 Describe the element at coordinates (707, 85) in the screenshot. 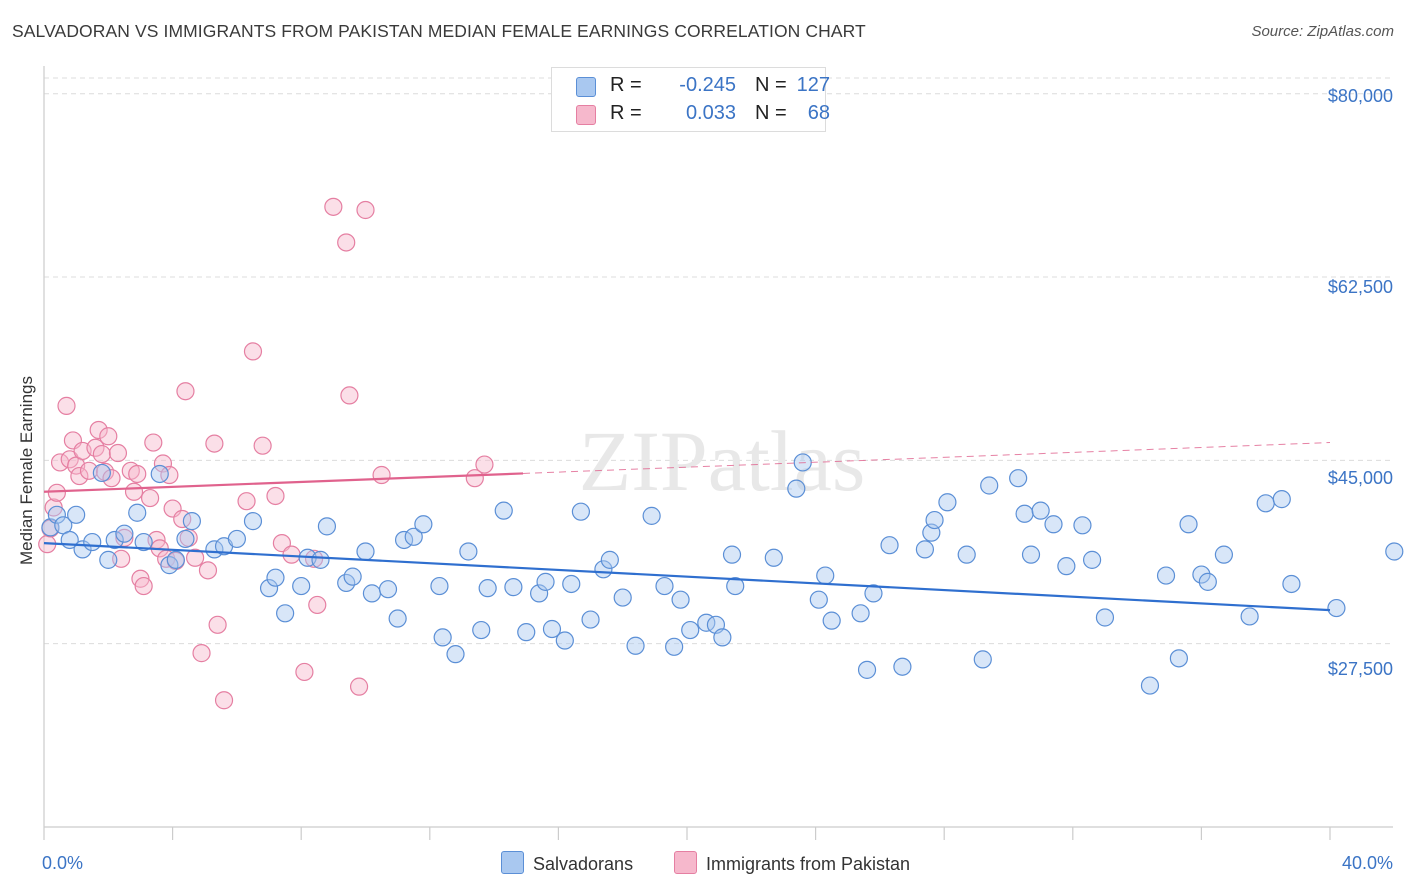

I see `legend-r-value: -0.245` at that location.